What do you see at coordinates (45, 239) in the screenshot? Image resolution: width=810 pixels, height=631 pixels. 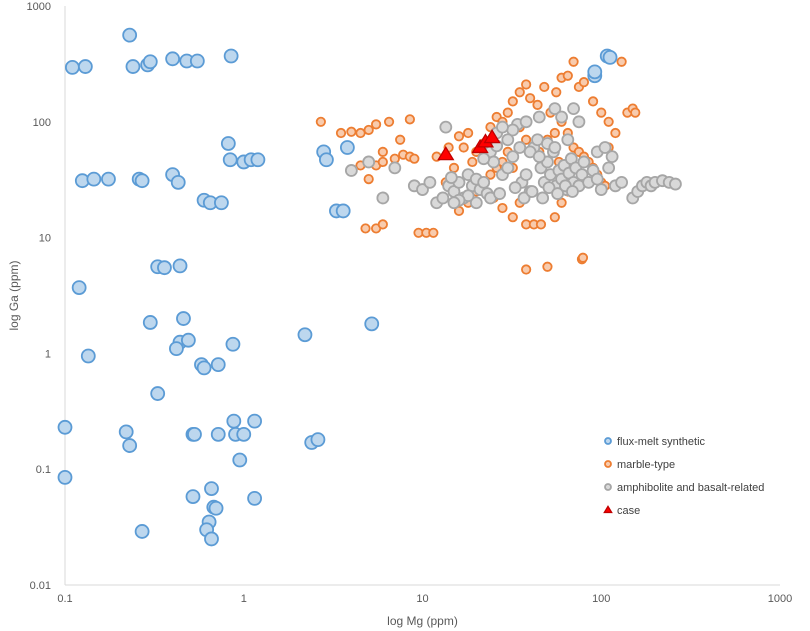 I see `y-tick-label: 10` at bounding box center [45, 239].